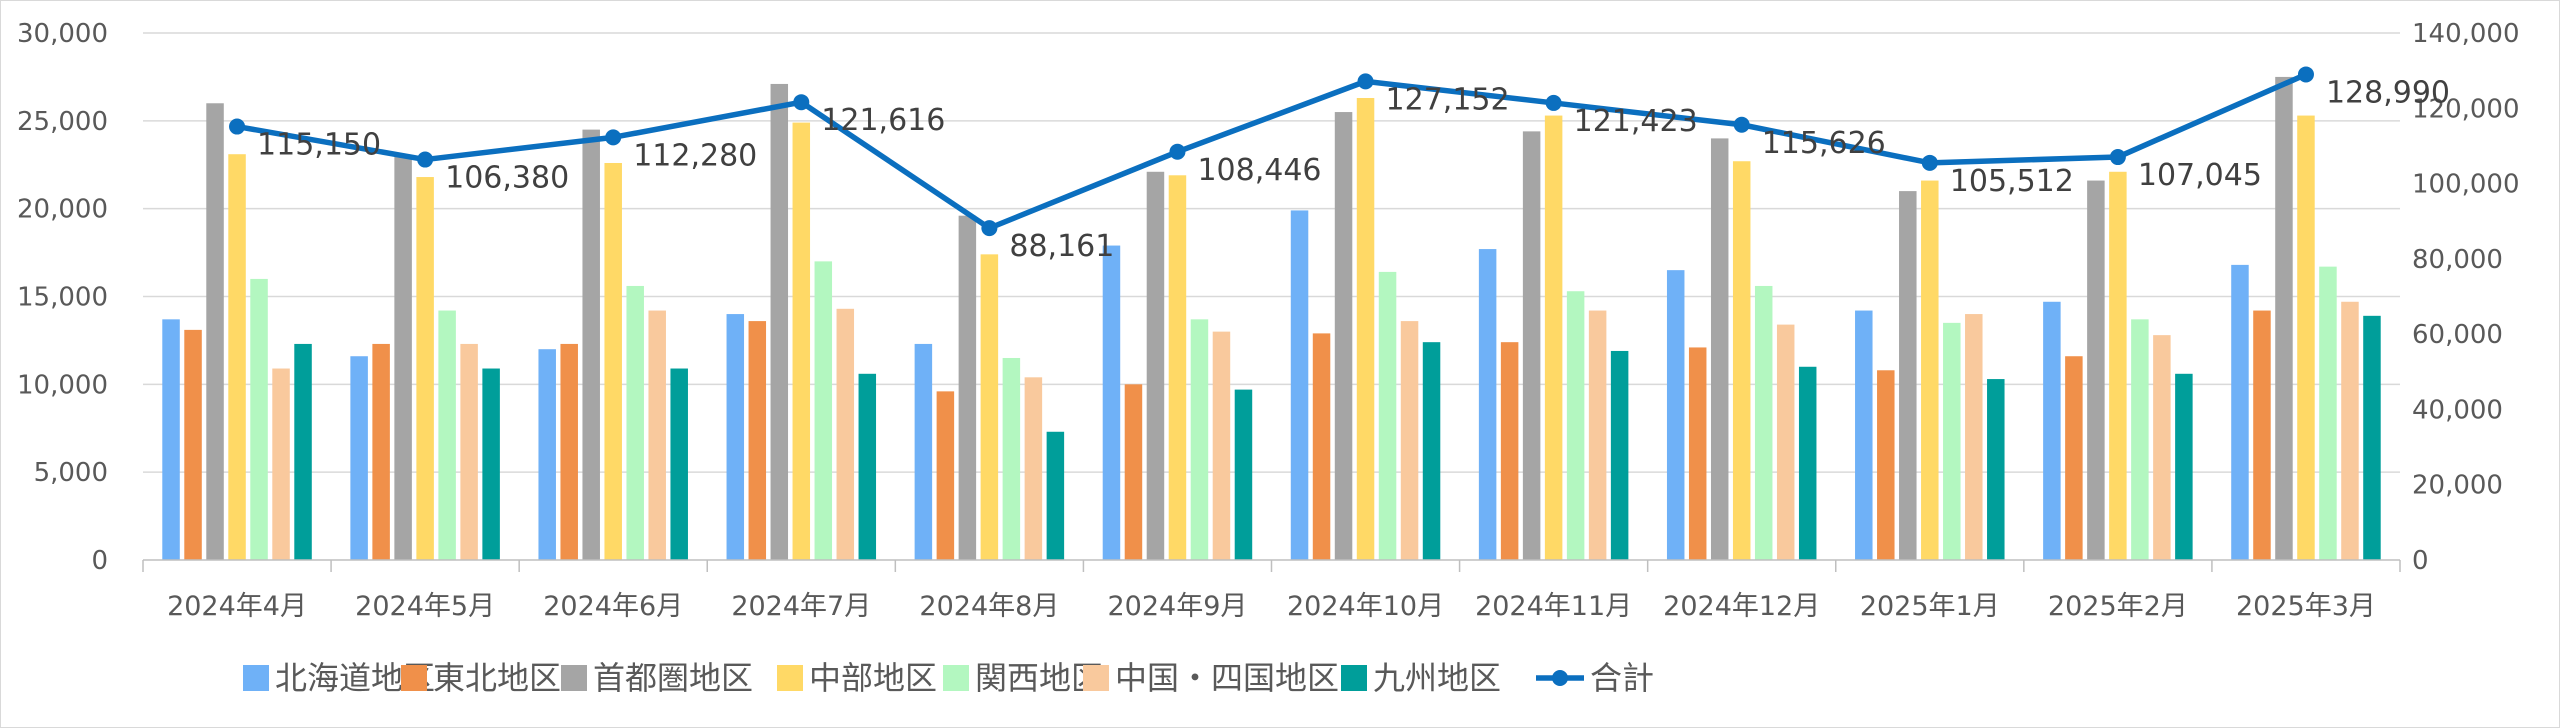 This screenshot has height=728, width=2560. What do you see at coordinates (989, 606) in the screenshot?
I see `x-category-label: 2024年8月` at bounding box center [989, 606].